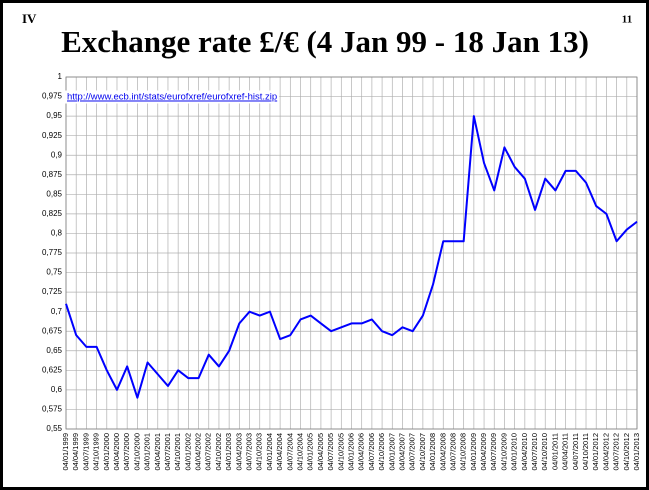 The width and height of the screenshot is (649, 490). I want to click on x-tick-label: 04/07/2000, so click(126, 452).